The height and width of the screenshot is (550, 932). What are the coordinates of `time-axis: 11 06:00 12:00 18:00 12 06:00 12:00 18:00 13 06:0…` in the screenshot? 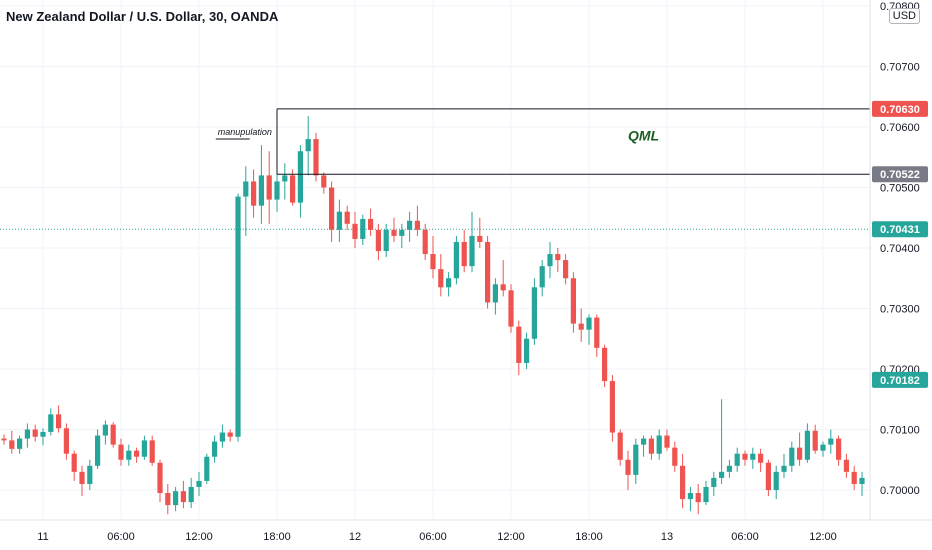 It's located at (436, 537).